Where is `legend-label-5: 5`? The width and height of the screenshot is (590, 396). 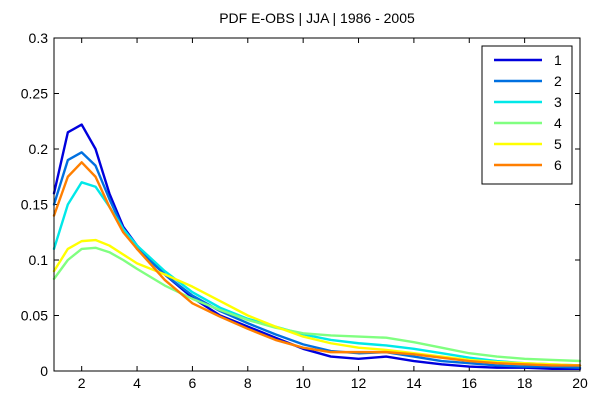 legend-label-5: 5 is located at coordinates (558, 144).